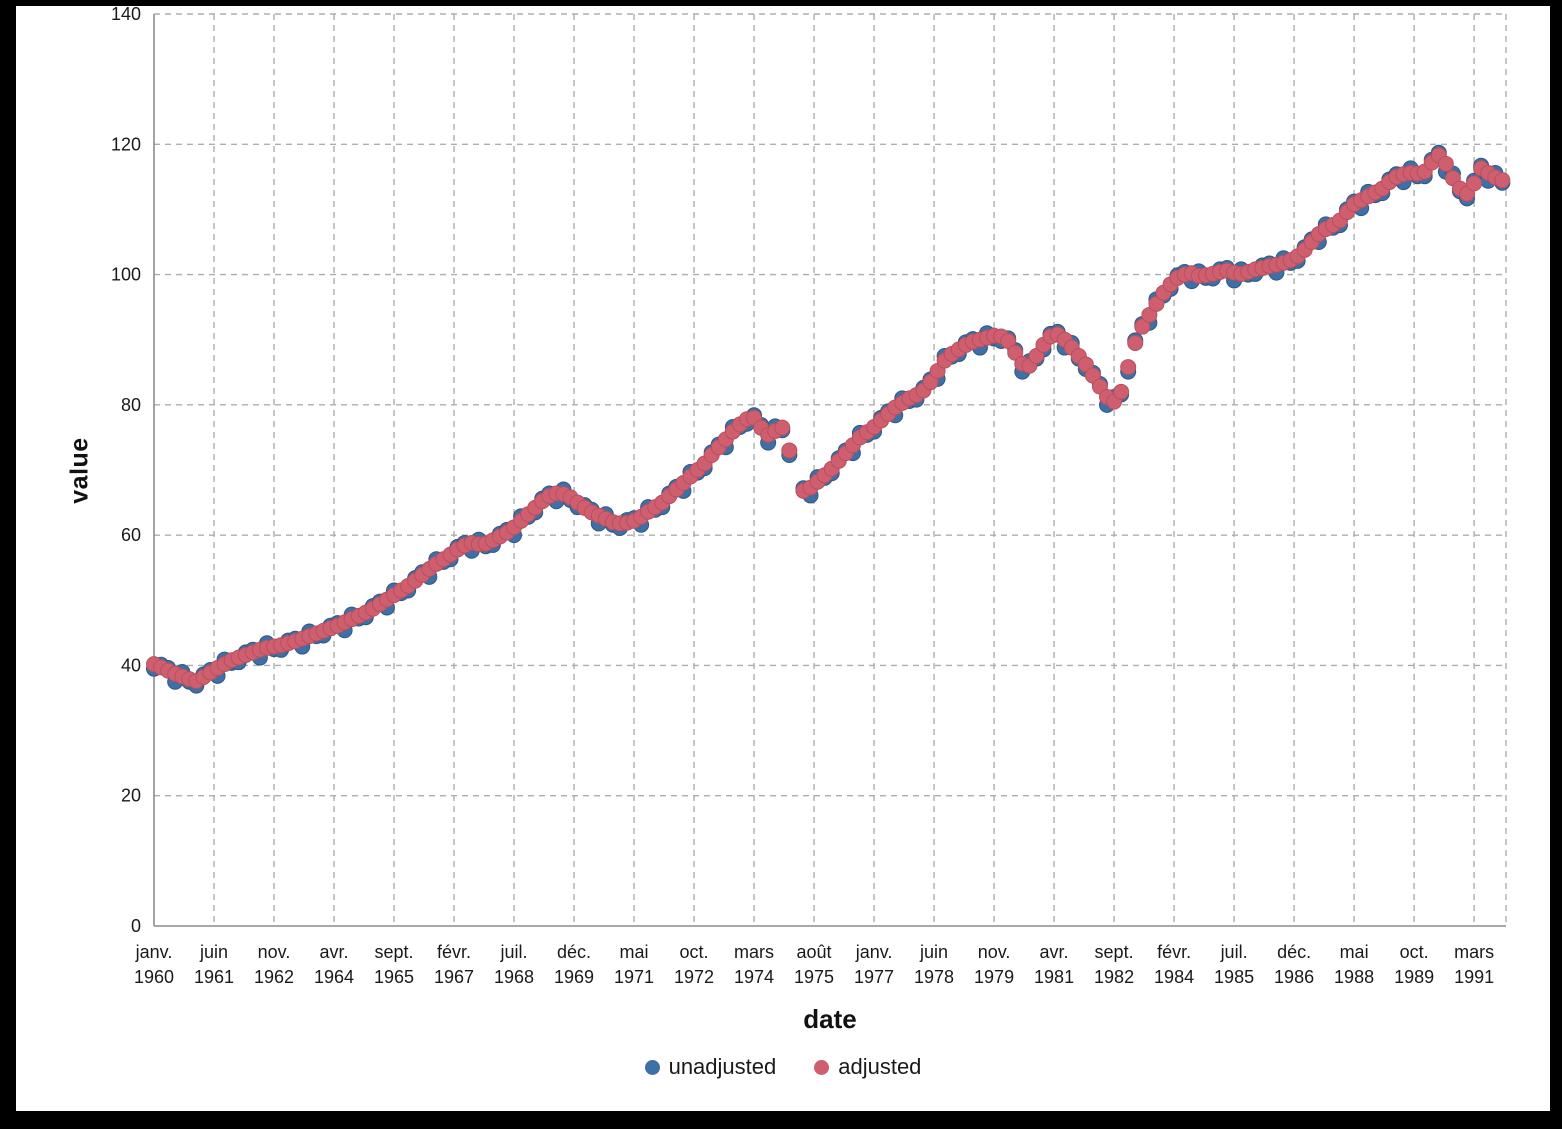 Image resolution: width=1562 pixels, height=1129 pixels. What do you see at coordinates (394, 977) in the screenshot?
I see `x-tick-year: 1965` at bounding box center [394, 977].